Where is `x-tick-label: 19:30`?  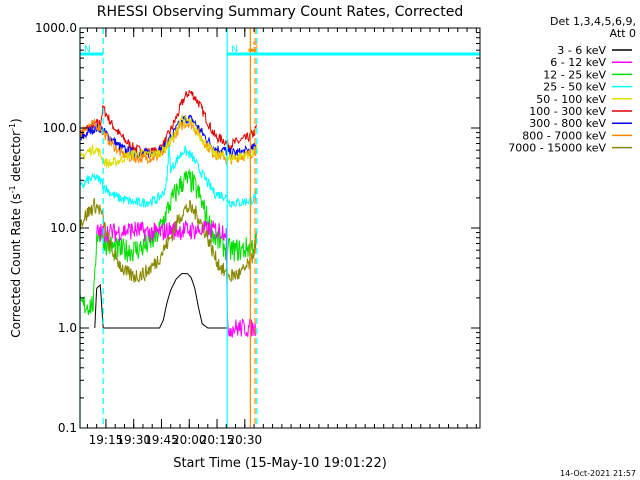
x-tick-label: 19:30 is located at coordinates (133, 440).